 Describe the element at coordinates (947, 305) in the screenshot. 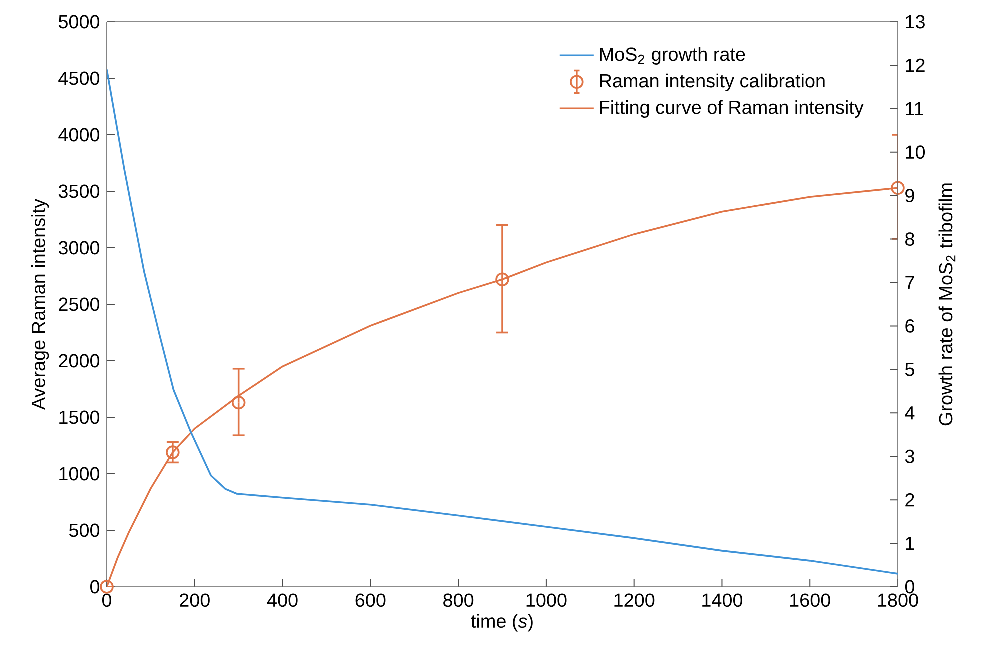

I see `y2-axis-title: Growth rate of MoS$_{2}$ tribofilm` at that location.